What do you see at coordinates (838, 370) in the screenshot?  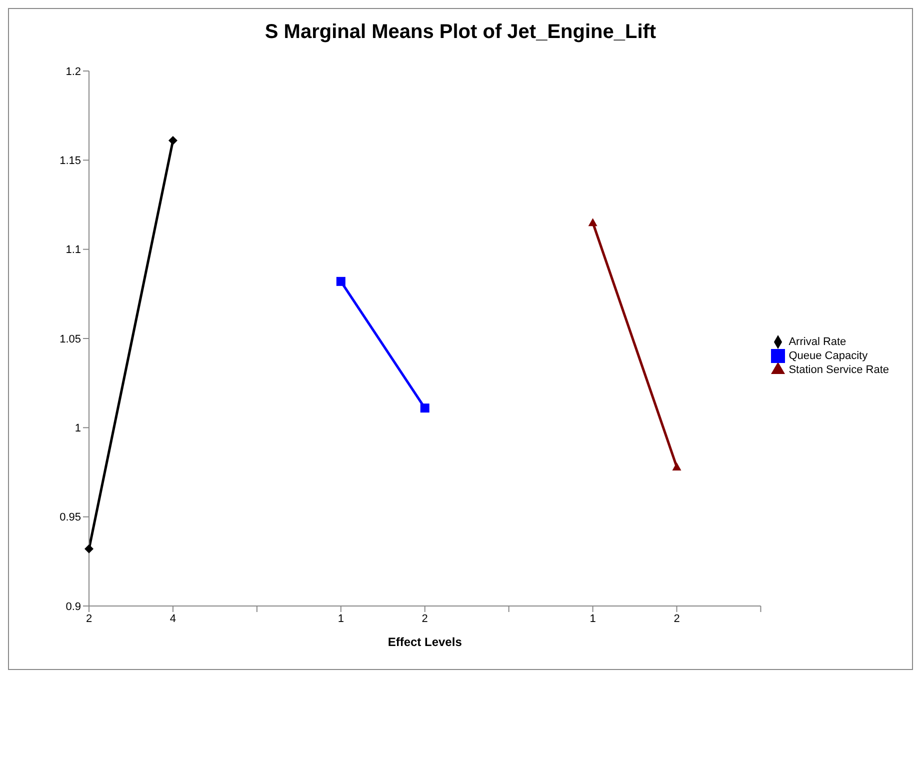 I see `legend-label: Station Service Rate` at bounding box center [838, 370].